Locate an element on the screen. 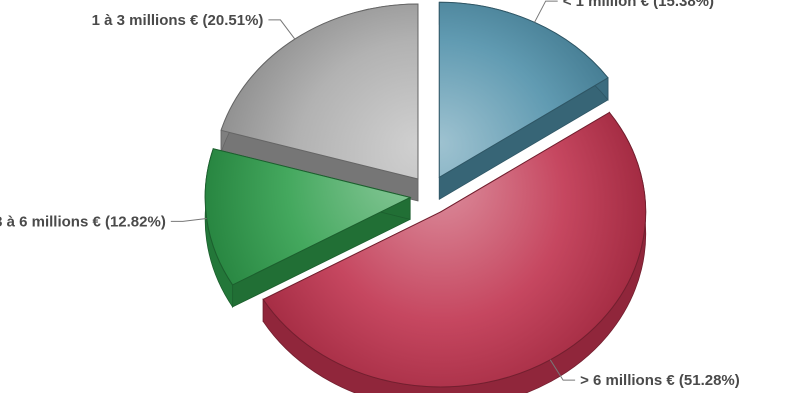 The width and height of the screenshot is (805, 393). pie-slice-3-to-6-millions is located at coordinates (308, 228).